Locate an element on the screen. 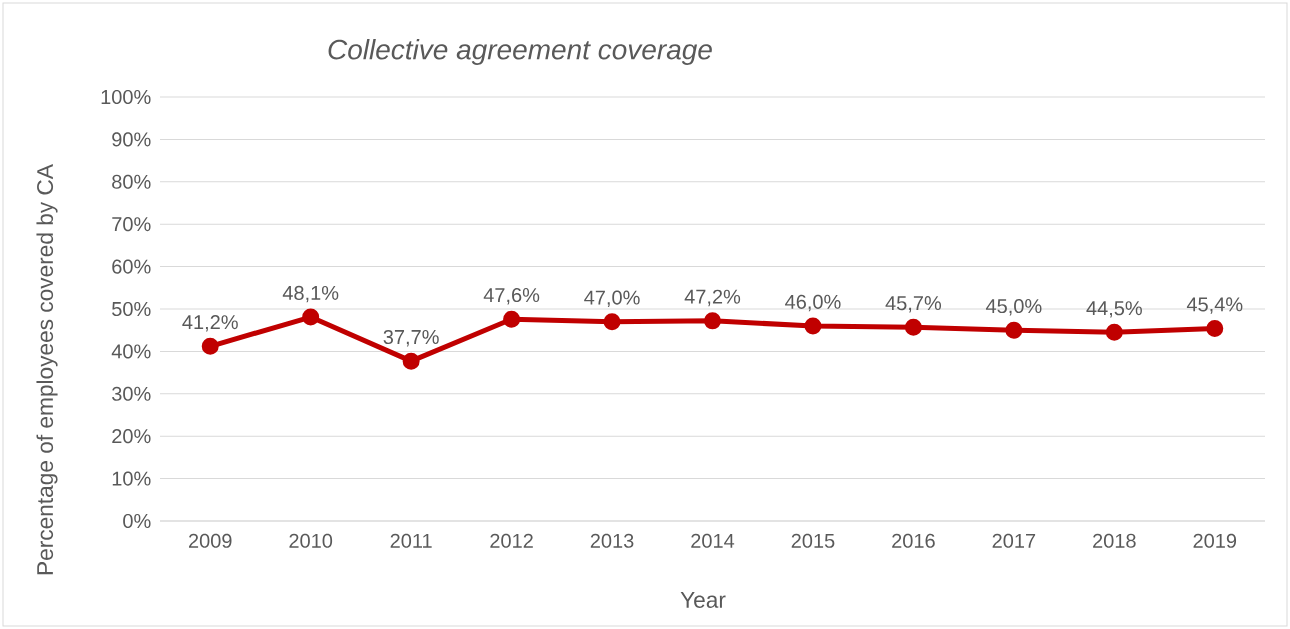 This screenshot has height=629, width=1290. y-tick-label: 20% is located at coordinates (131, 436).